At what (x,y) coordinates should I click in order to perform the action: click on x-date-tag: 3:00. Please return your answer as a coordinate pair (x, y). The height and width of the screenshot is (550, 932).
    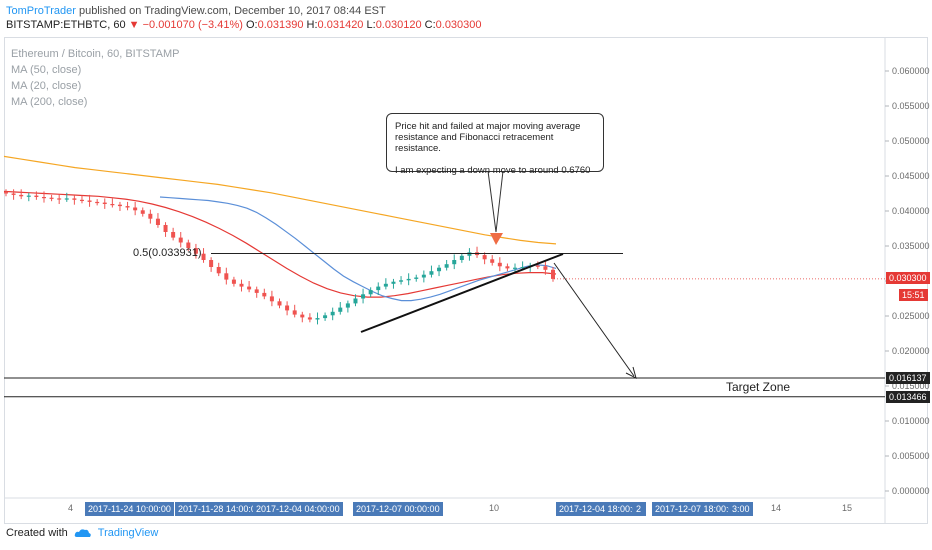
    Looking at the image, I should click on (741, 509).